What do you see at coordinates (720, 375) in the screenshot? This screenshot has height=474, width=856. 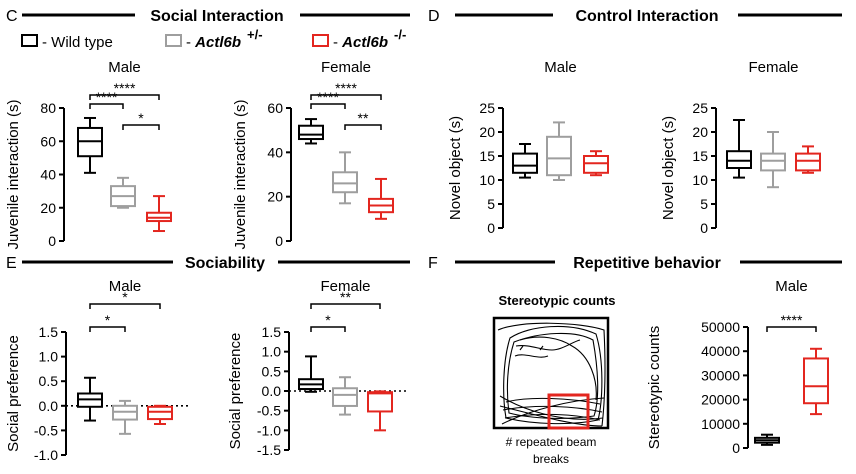 I see `y-tick-label: 30000` at bounding box center [720, 375].